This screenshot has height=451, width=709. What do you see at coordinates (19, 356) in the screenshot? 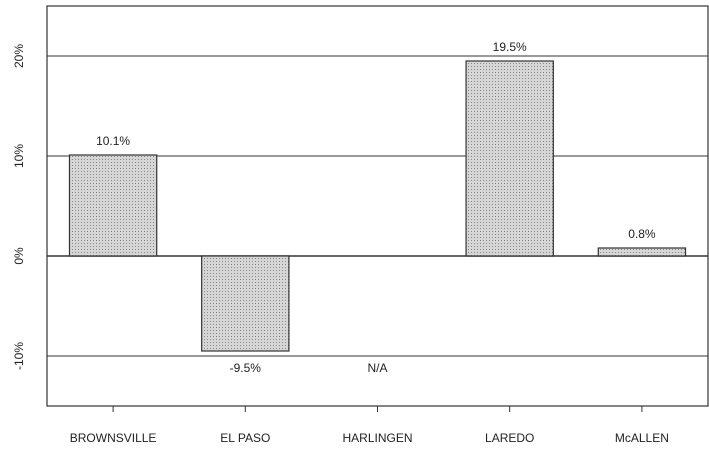
I see `y-tick-label: -10%` at bounding box center [19, 356].